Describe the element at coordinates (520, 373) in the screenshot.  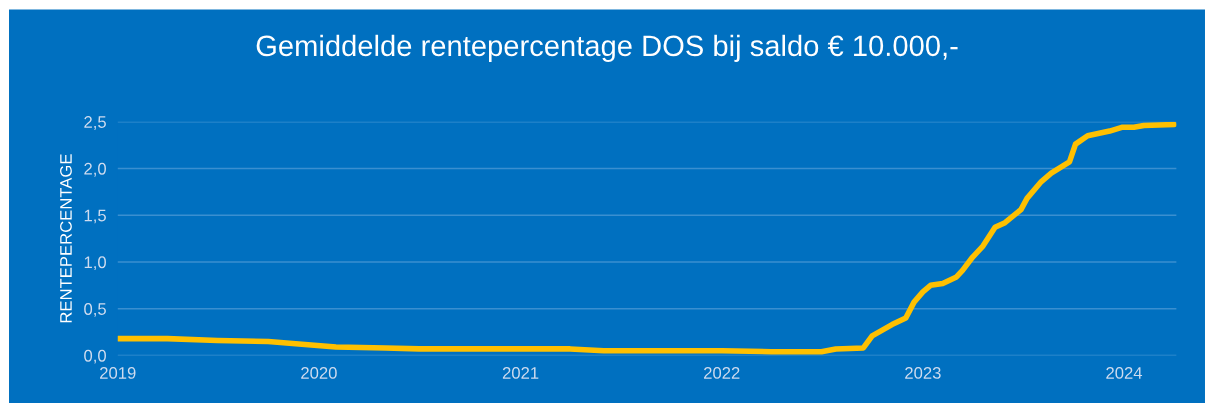
I see `x-tick-label: 2021` at that location.